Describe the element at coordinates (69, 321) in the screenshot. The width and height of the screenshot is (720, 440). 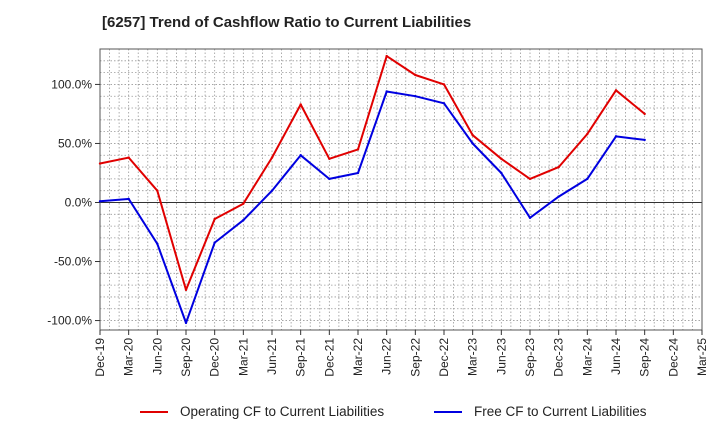
I see `y-tick-label: -100.0%` at that location.